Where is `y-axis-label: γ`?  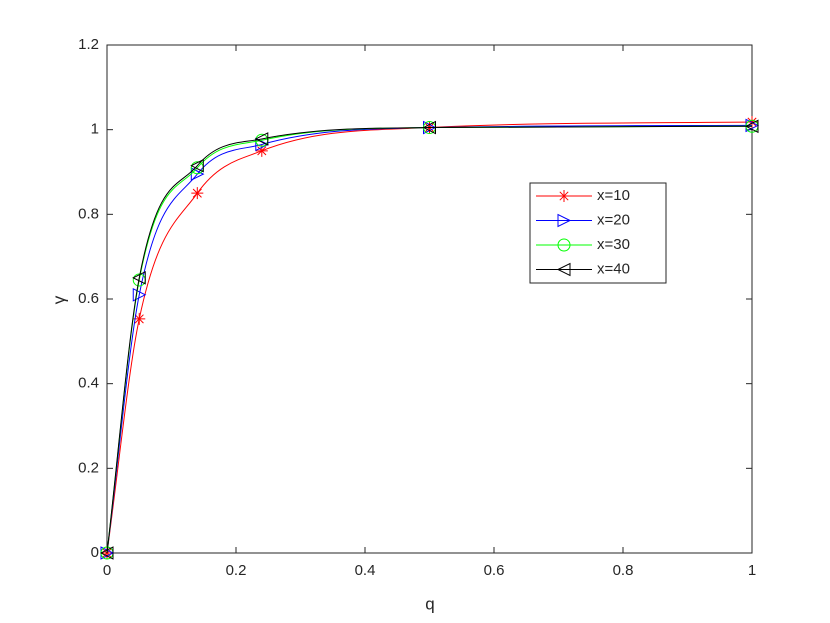 y-axis-label: γ is located at coordinates (58, 299).